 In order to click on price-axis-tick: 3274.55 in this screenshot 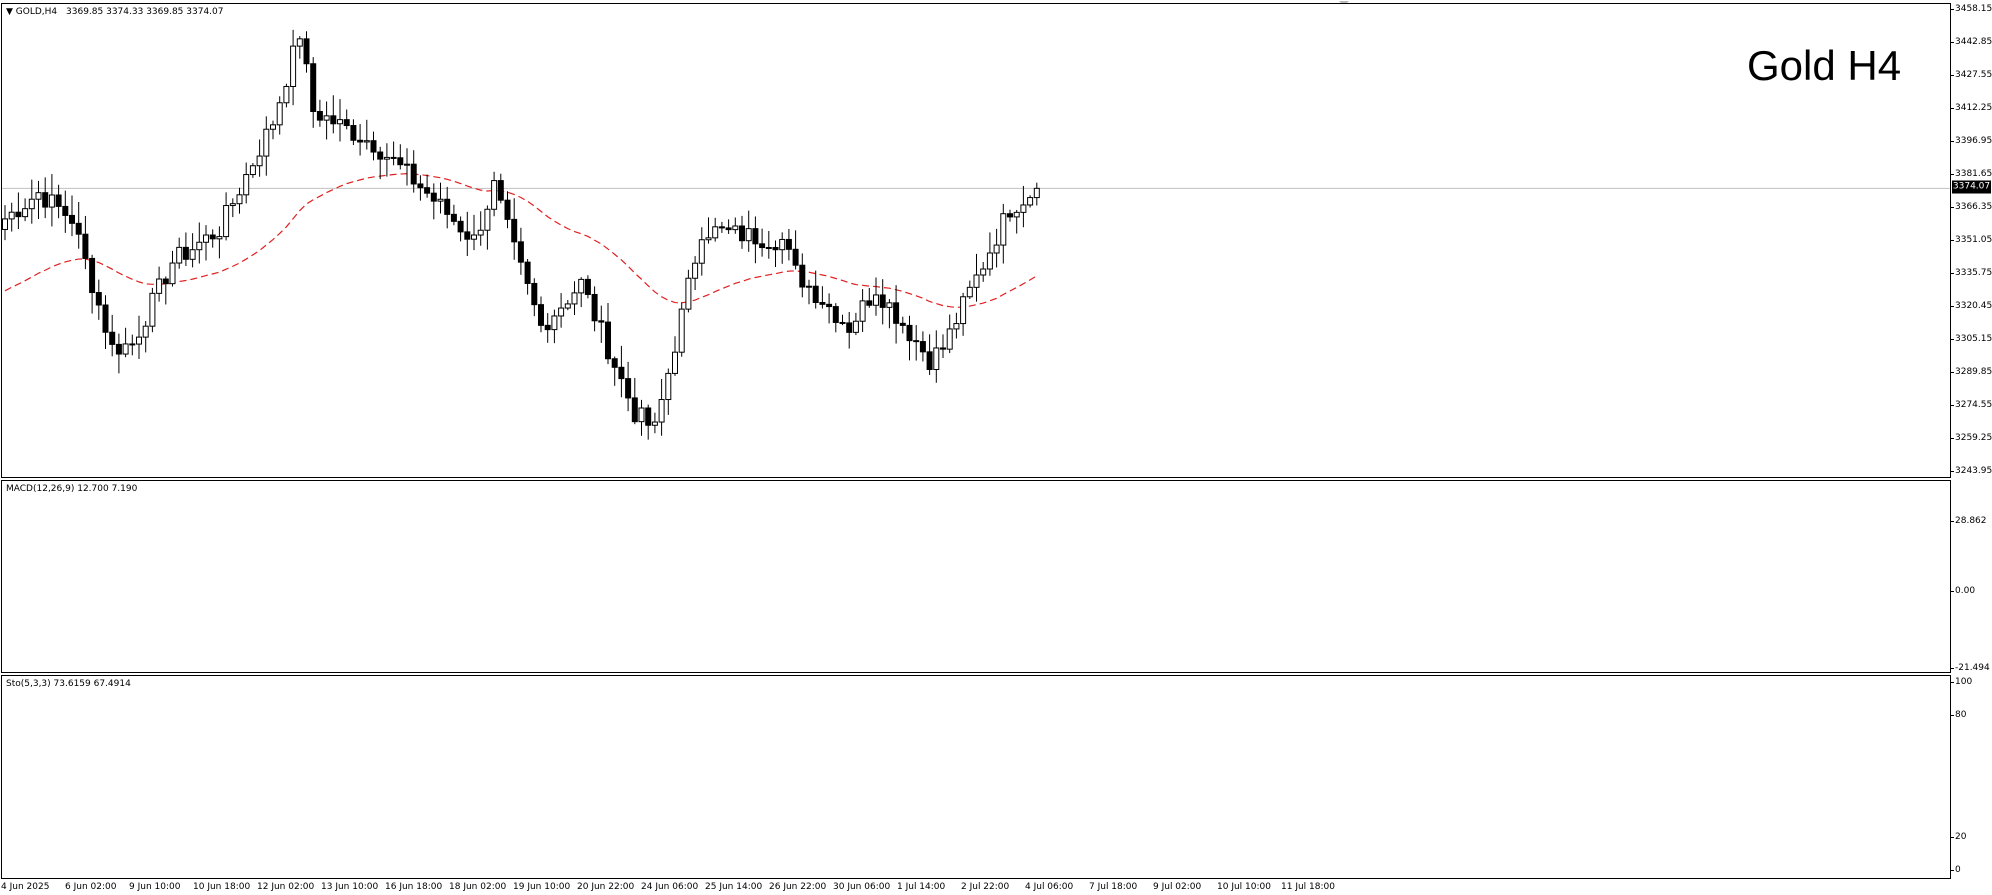, I will do `click(1973, 405)`.